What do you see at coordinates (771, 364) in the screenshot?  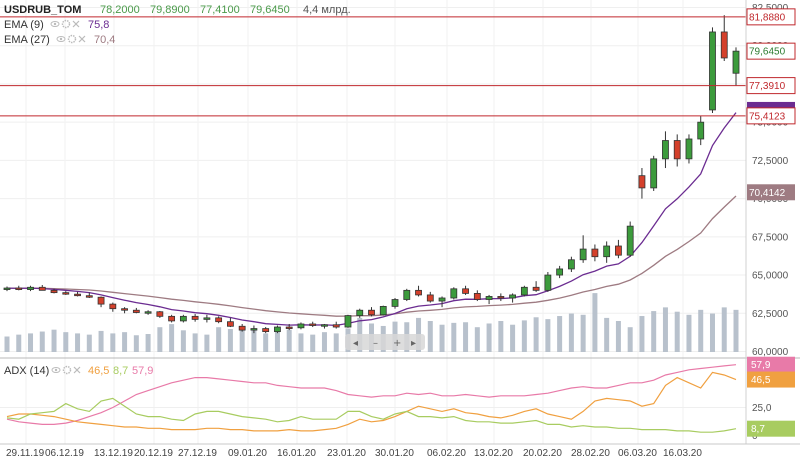 I see `mdi-tag-bg` at bounding box center [771, 364].